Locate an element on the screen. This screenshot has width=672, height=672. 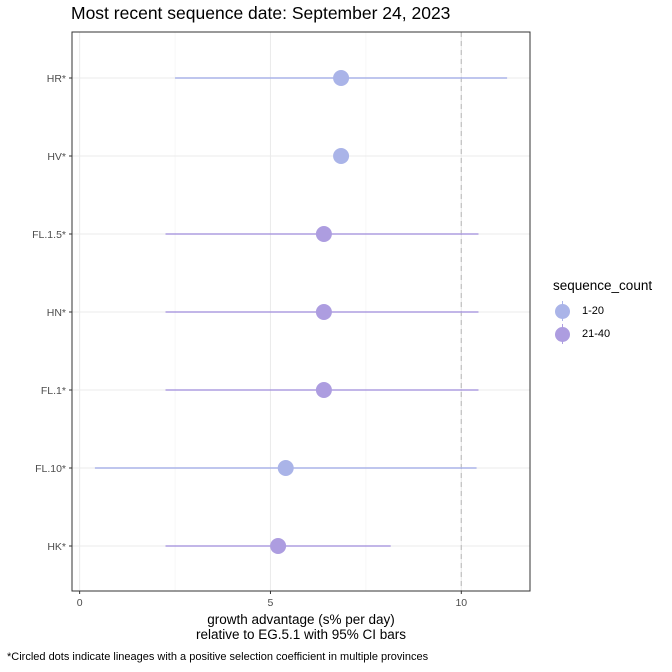
y-tick-label: FL.1* is located at coordinates (53, 391).